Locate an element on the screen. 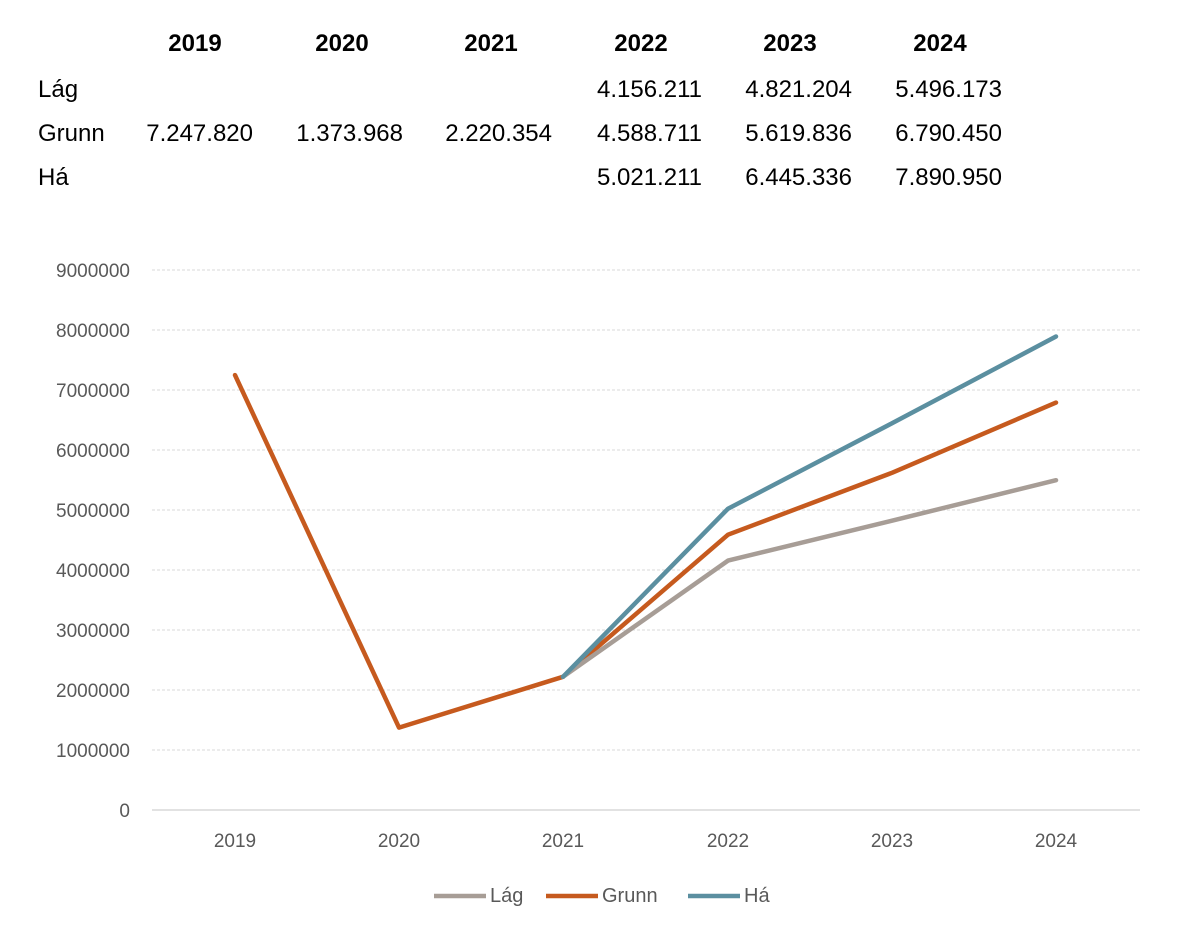  table-header-2024: 2024 is located at coordinates (940, 43).